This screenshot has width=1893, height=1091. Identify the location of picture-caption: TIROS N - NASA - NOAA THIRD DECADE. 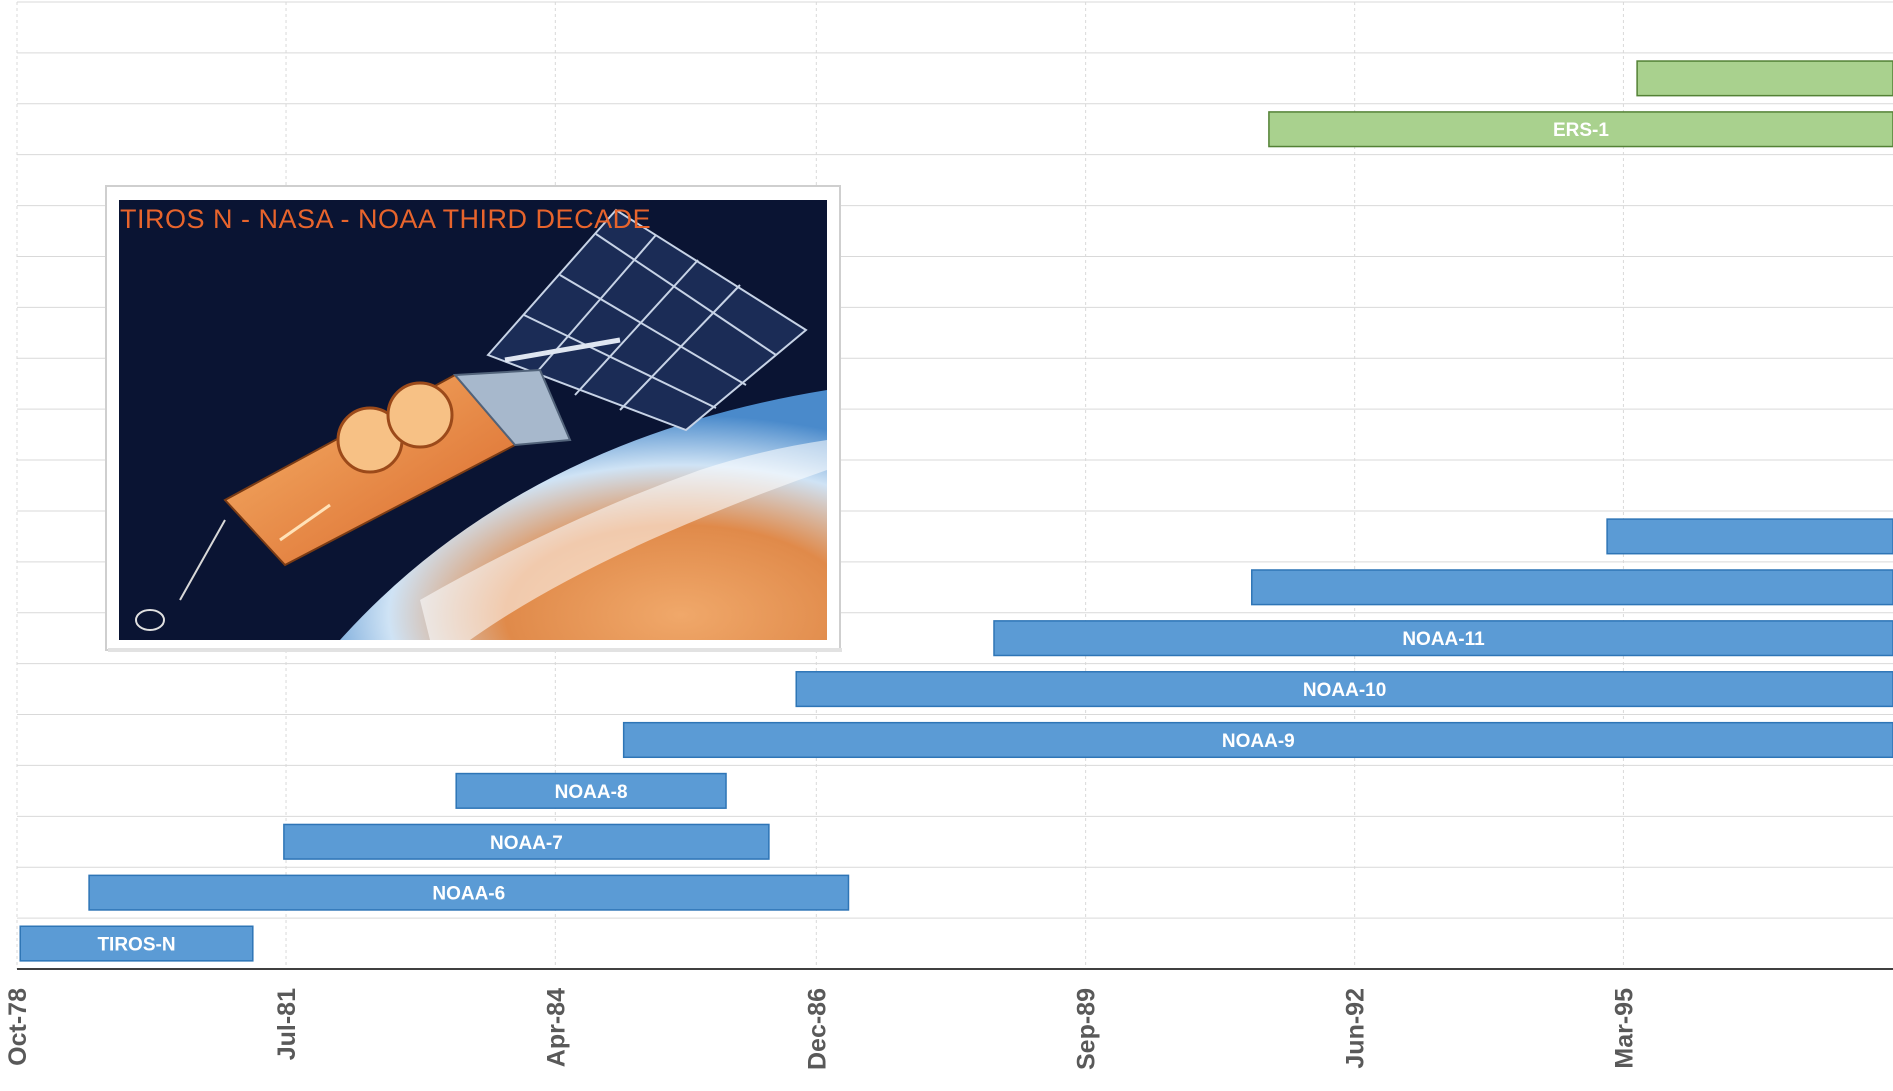
(385, 219).